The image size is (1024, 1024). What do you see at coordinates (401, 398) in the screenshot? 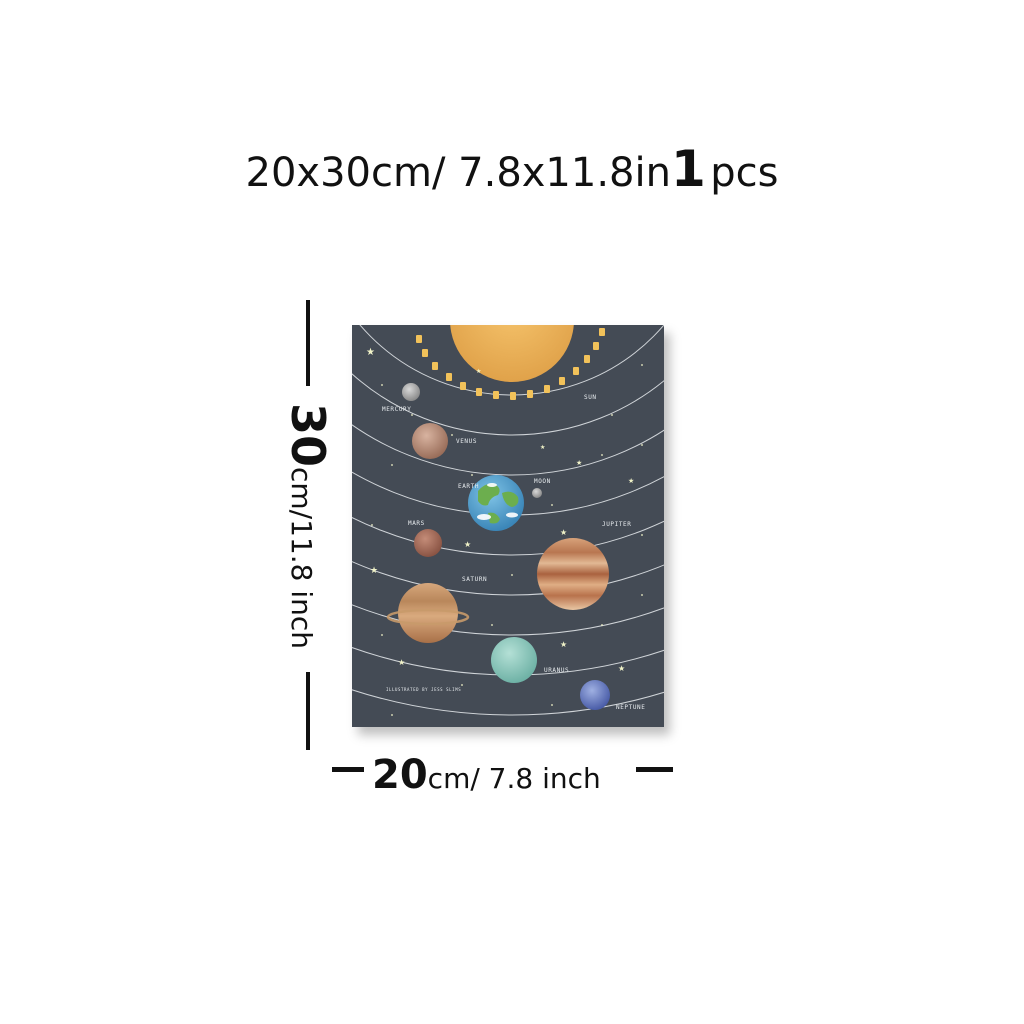
I see `mercury: MERCURY` at bounding box center [401, 398].